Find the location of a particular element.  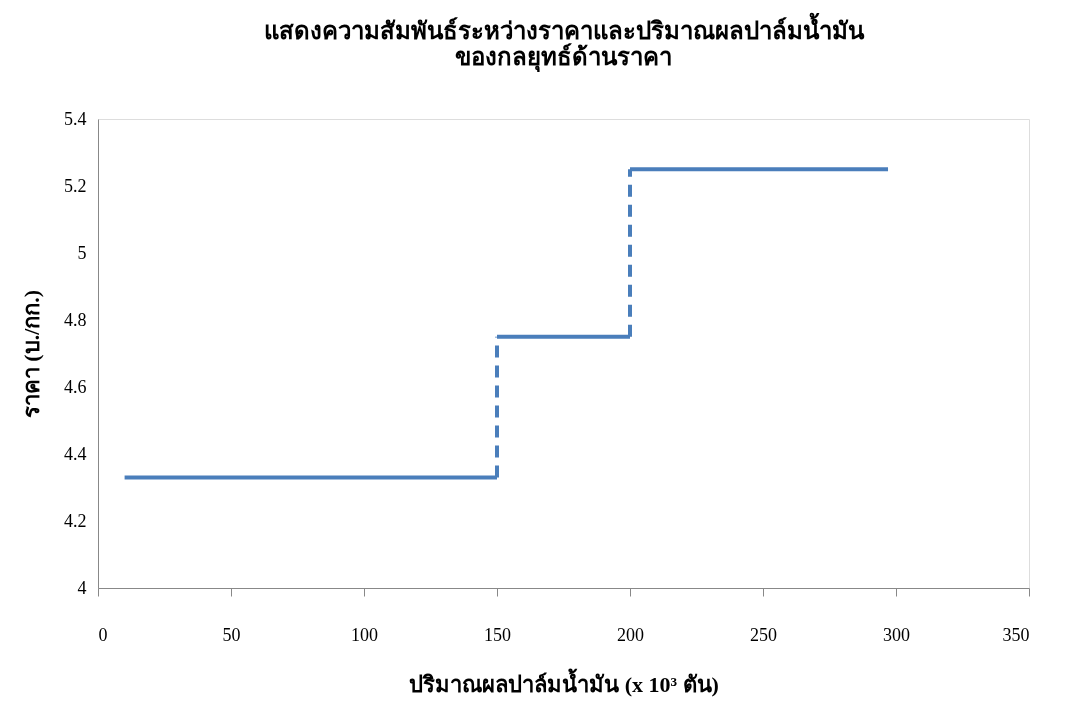

x-tick-label: 350 is located at coordinates (1016, 634).